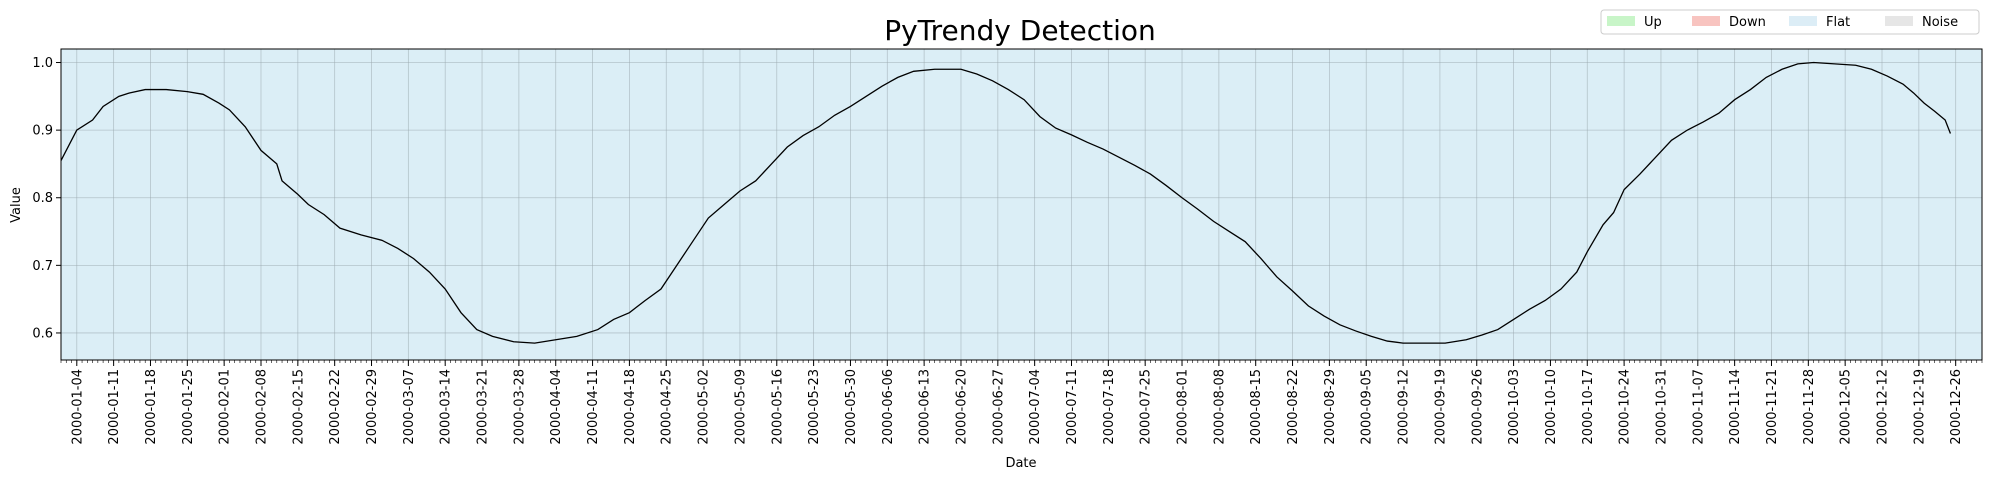 The height and width of the screenshot is (478, 1990). Describe the element at coordinates (1330, 407) in the screenshot. I see `x-tick-label: 2000-08-29` at that location.